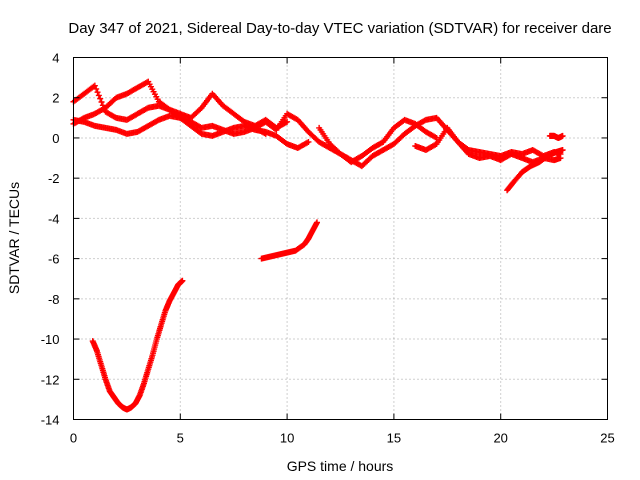 The height and width of the screenshot is (480, 640). What do you see at coordinates (73, 438) in the screenshot?
I see `x-tick-label: 0` at bounding box center [73, 438].